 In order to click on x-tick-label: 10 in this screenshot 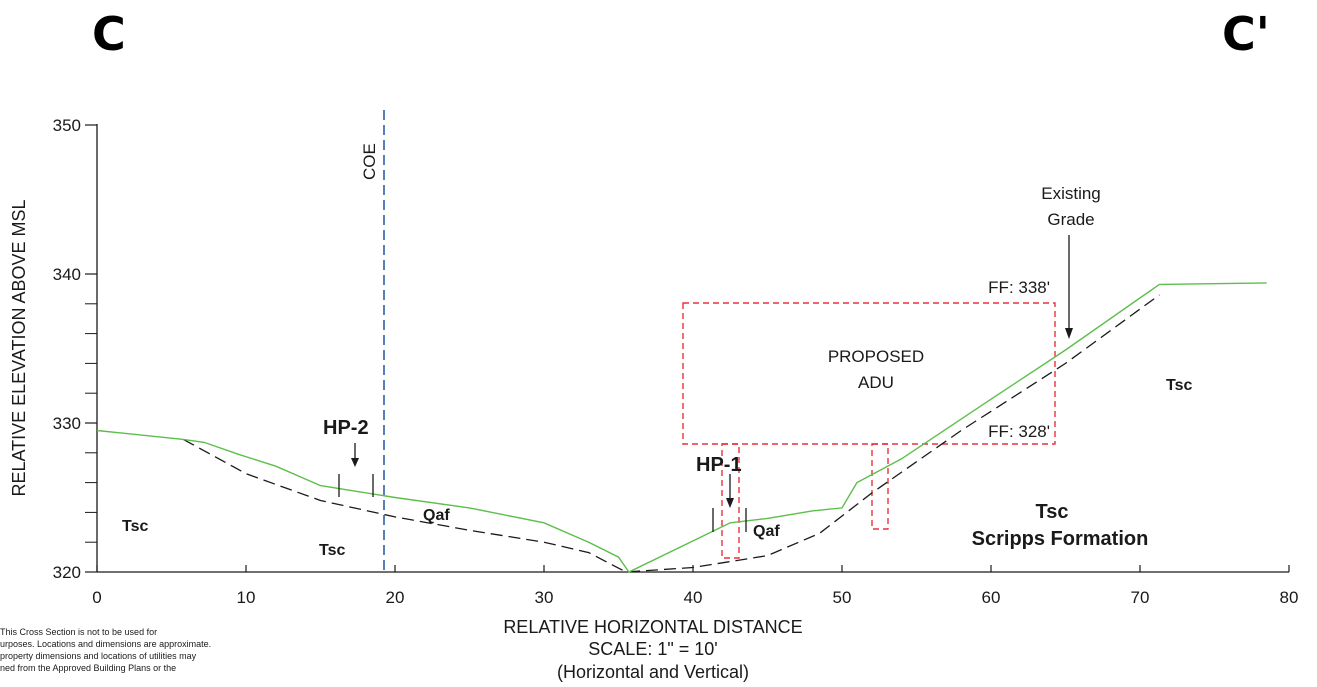, I will do `click(246, 597)`.